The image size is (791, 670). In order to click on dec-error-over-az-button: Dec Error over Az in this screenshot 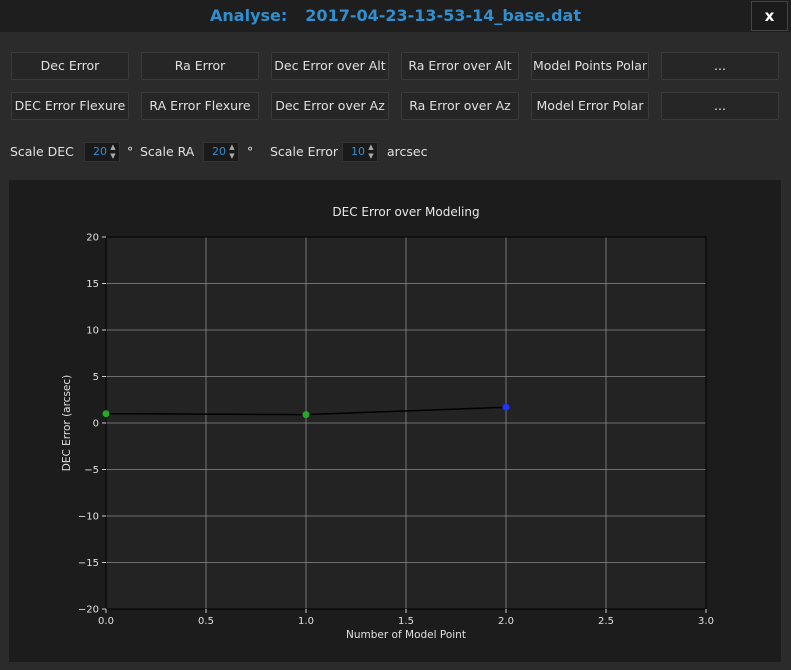, I will do `click(330, 106)`.